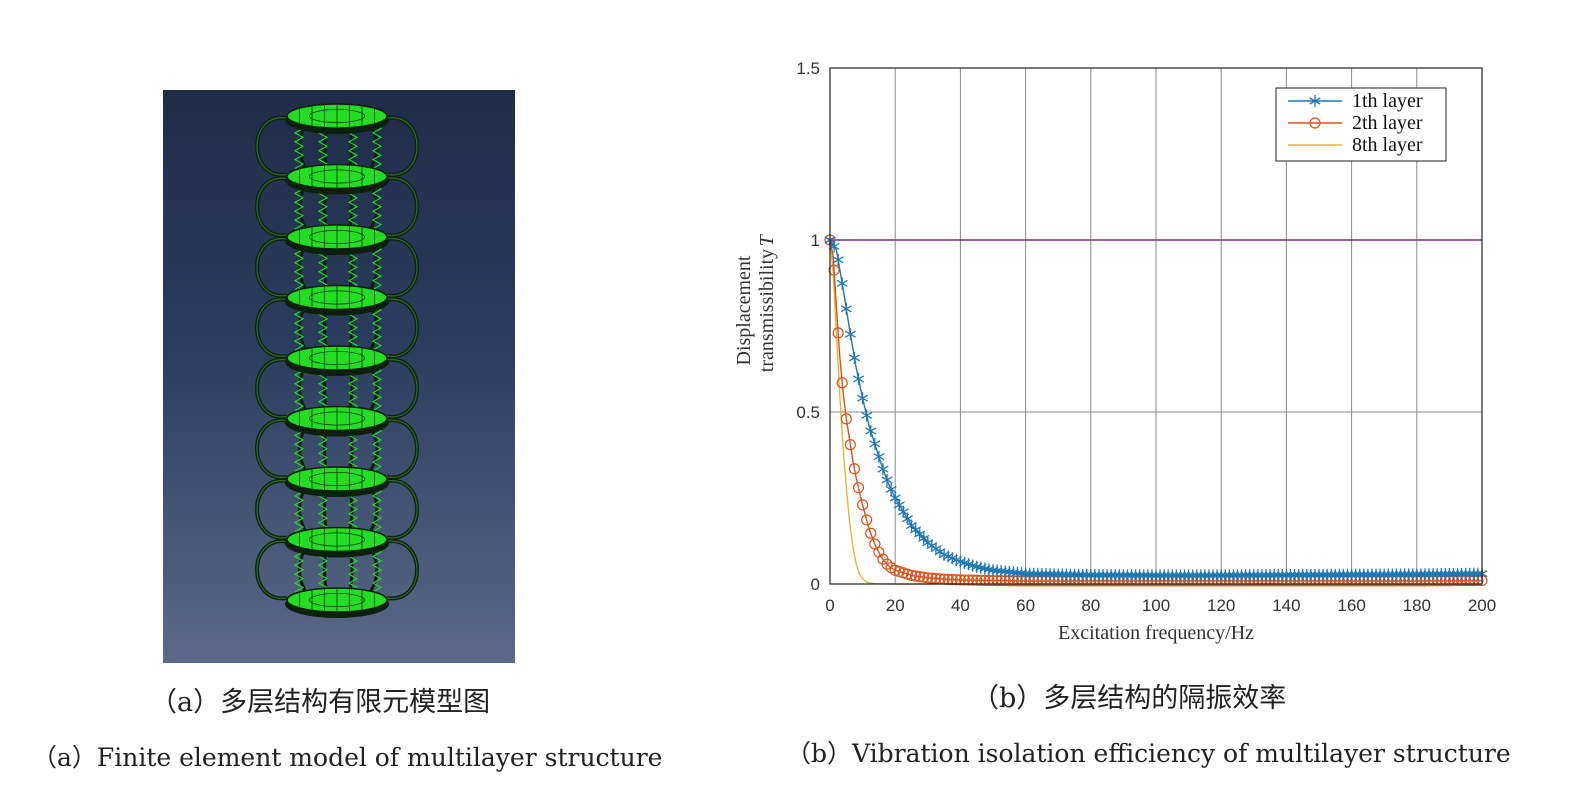 Image resolution: width=1590 pixels, height=804 pixels. What do you see at coordinates (895, 605) in the screenshot?
I see `x-tick-label: 20` at bounding box center [895, 605].